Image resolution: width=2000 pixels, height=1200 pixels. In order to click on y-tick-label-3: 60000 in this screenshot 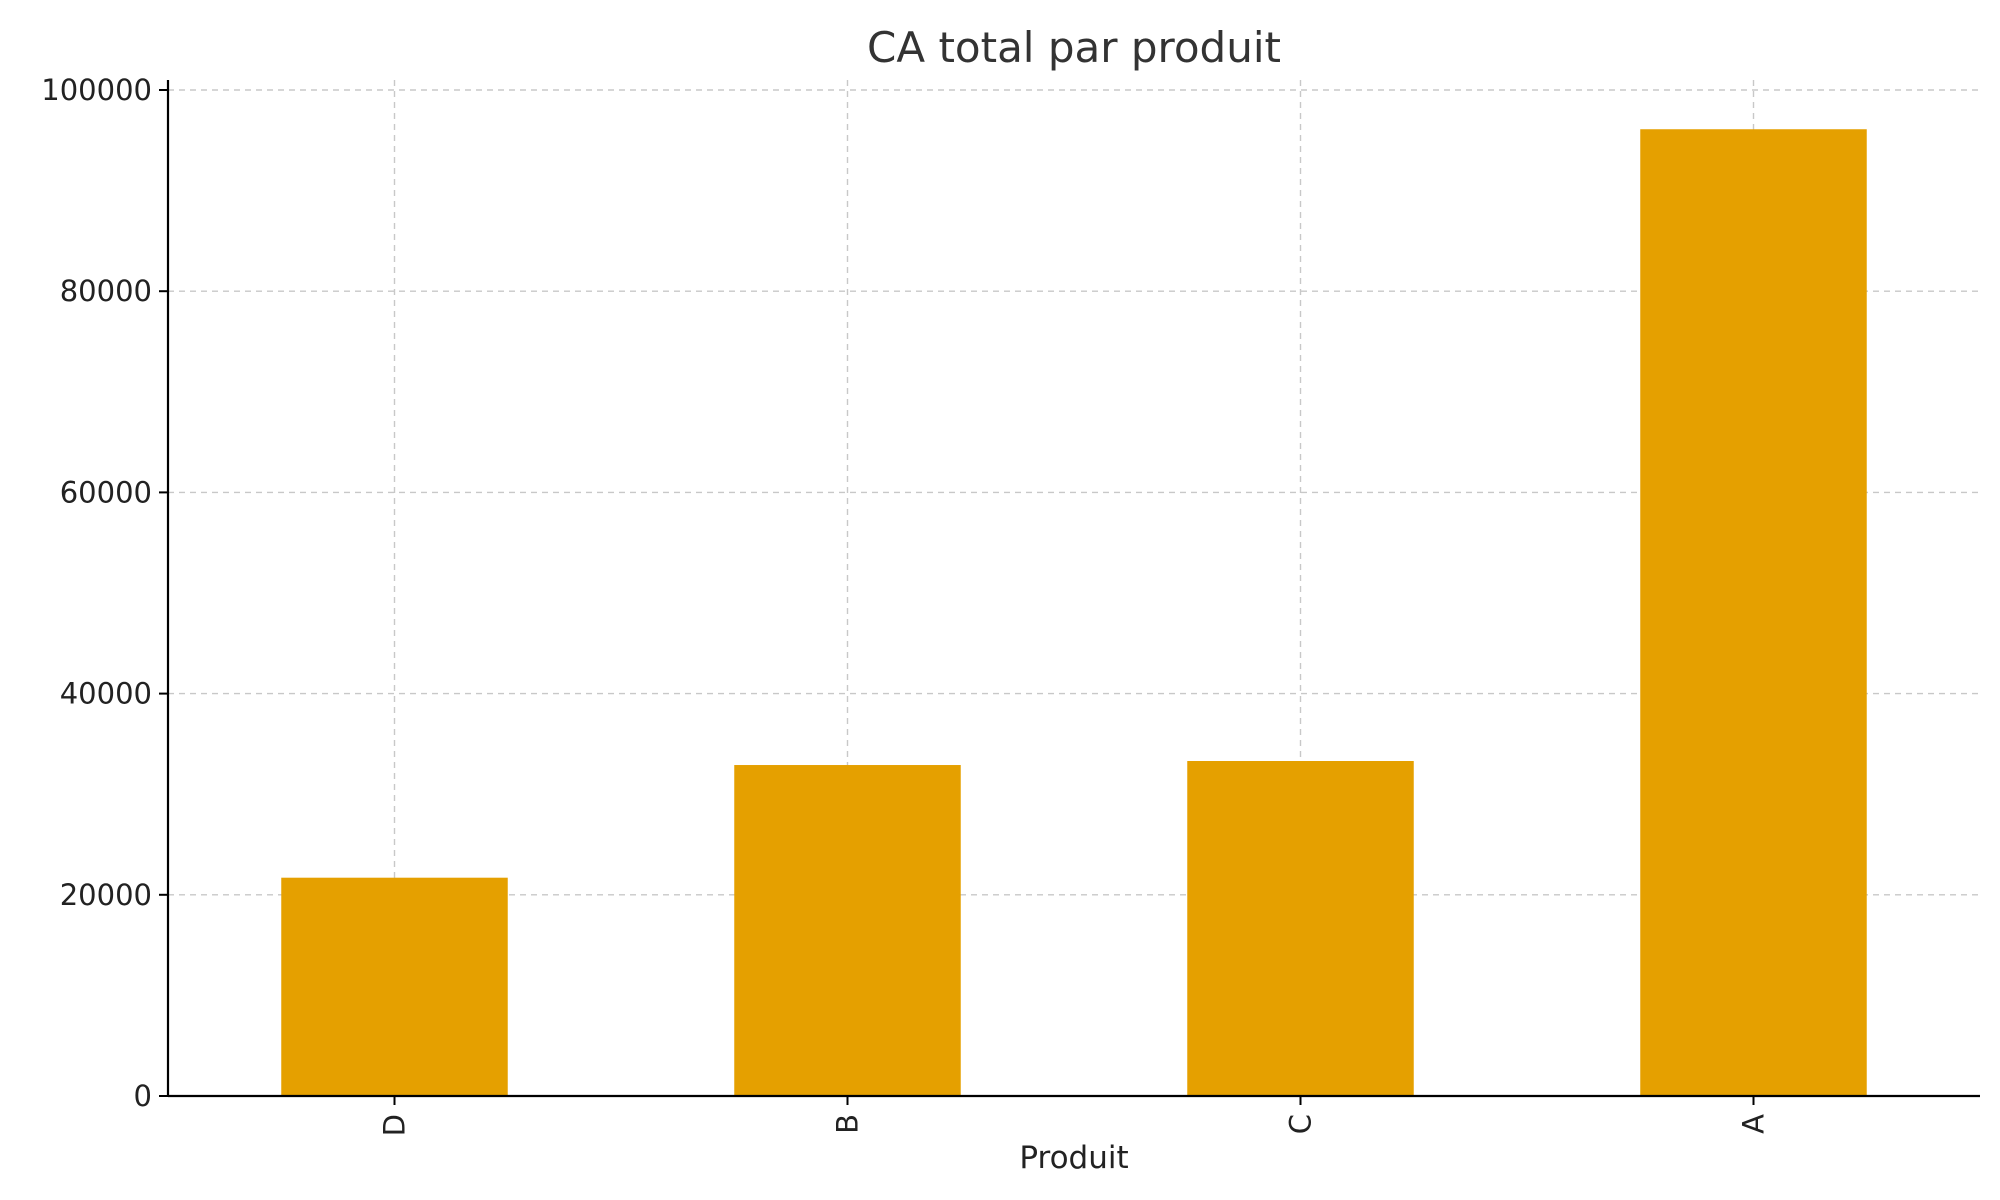, I will do `click(106, 492)`.